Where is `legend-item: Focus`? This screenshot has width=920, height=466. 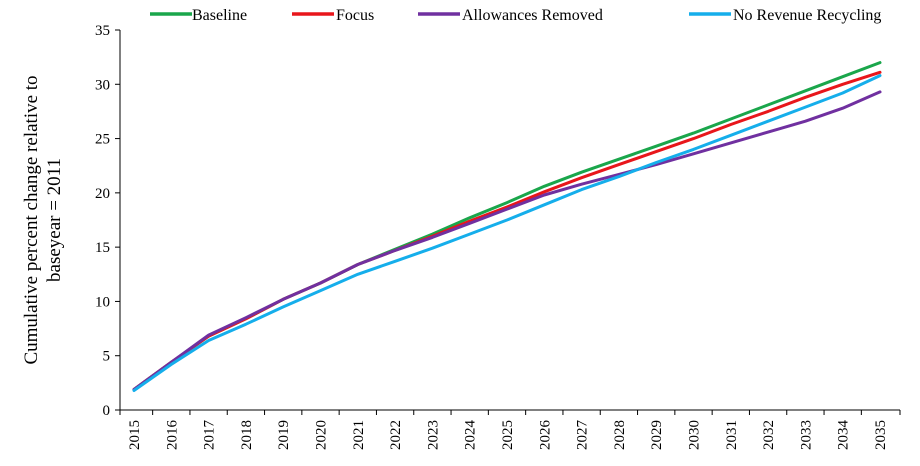
legend-item: Focus is located at coordinates (333, 15).